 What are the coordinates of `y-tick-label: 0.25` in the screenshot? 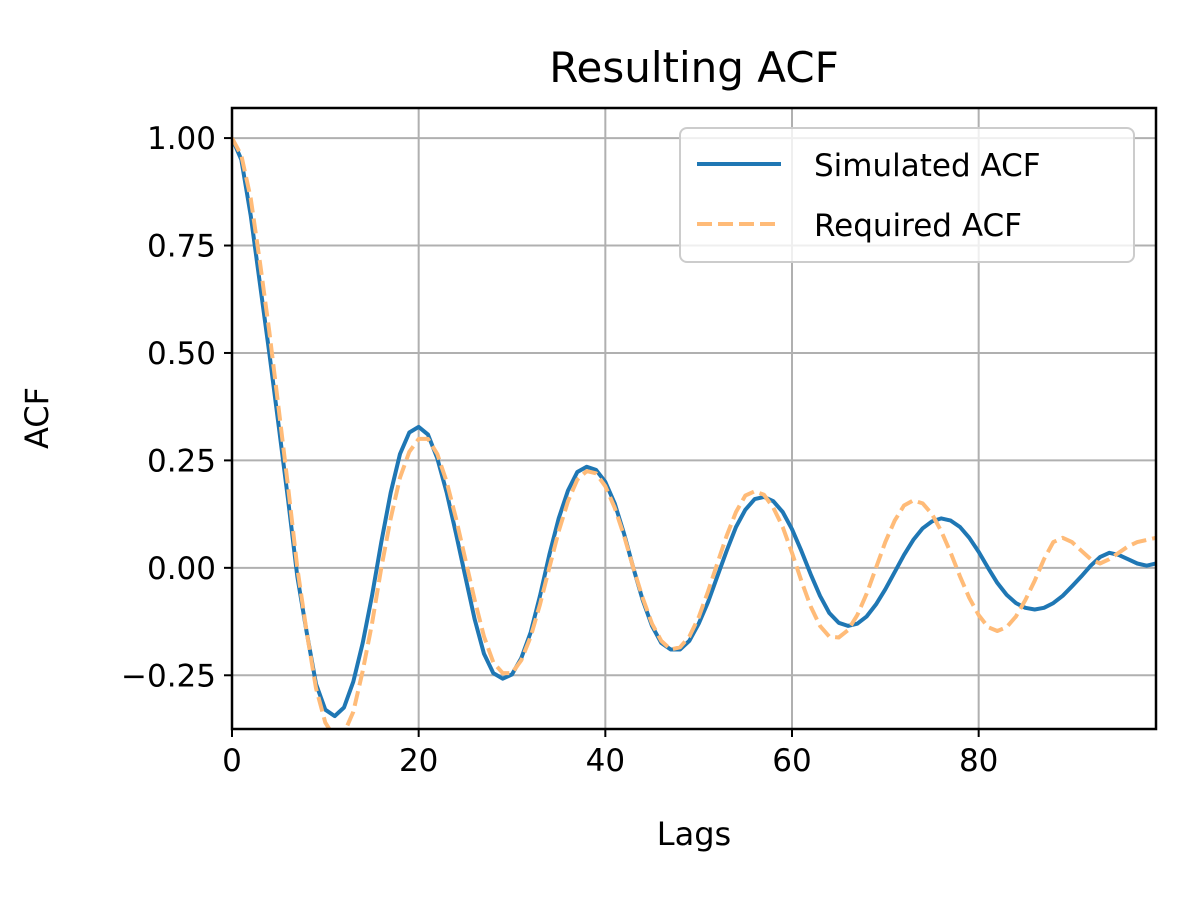 It's located at (181, 461).